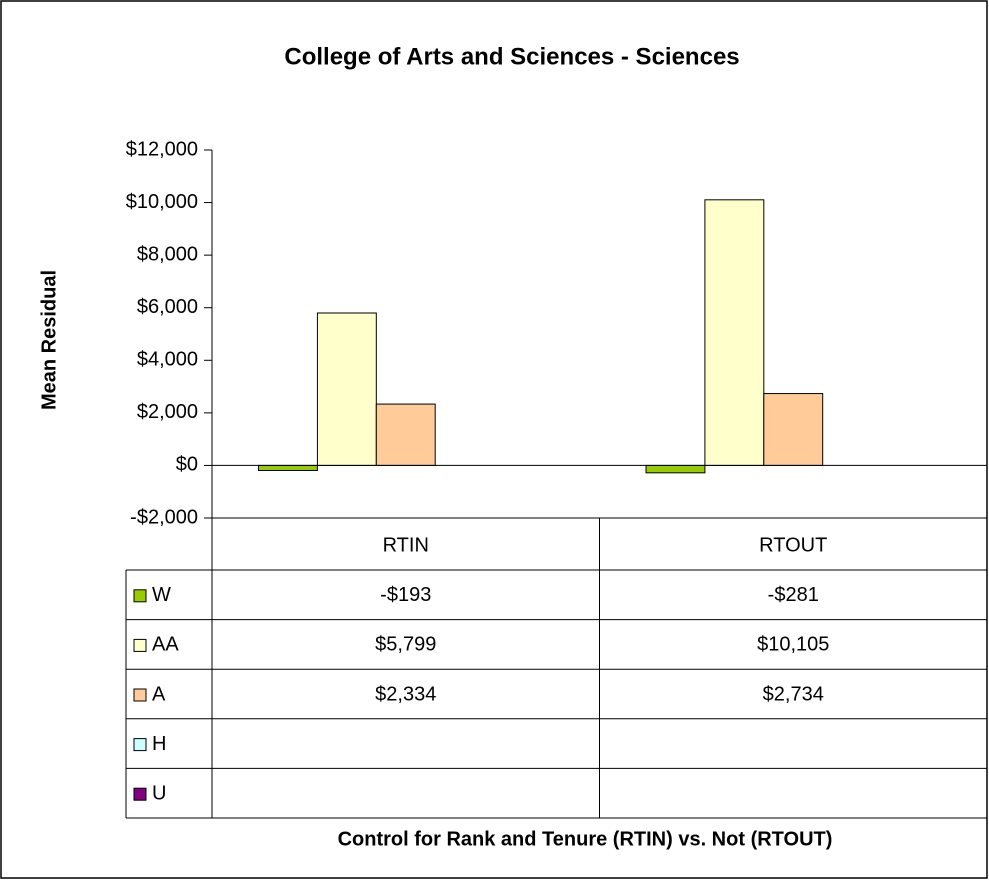 The height and width of the screenshot is (880, 989). What do you see at coordinates (406, 545) in the screenshot?
I see `x-tick-label: RTIN` at bounding box center [406, 545].